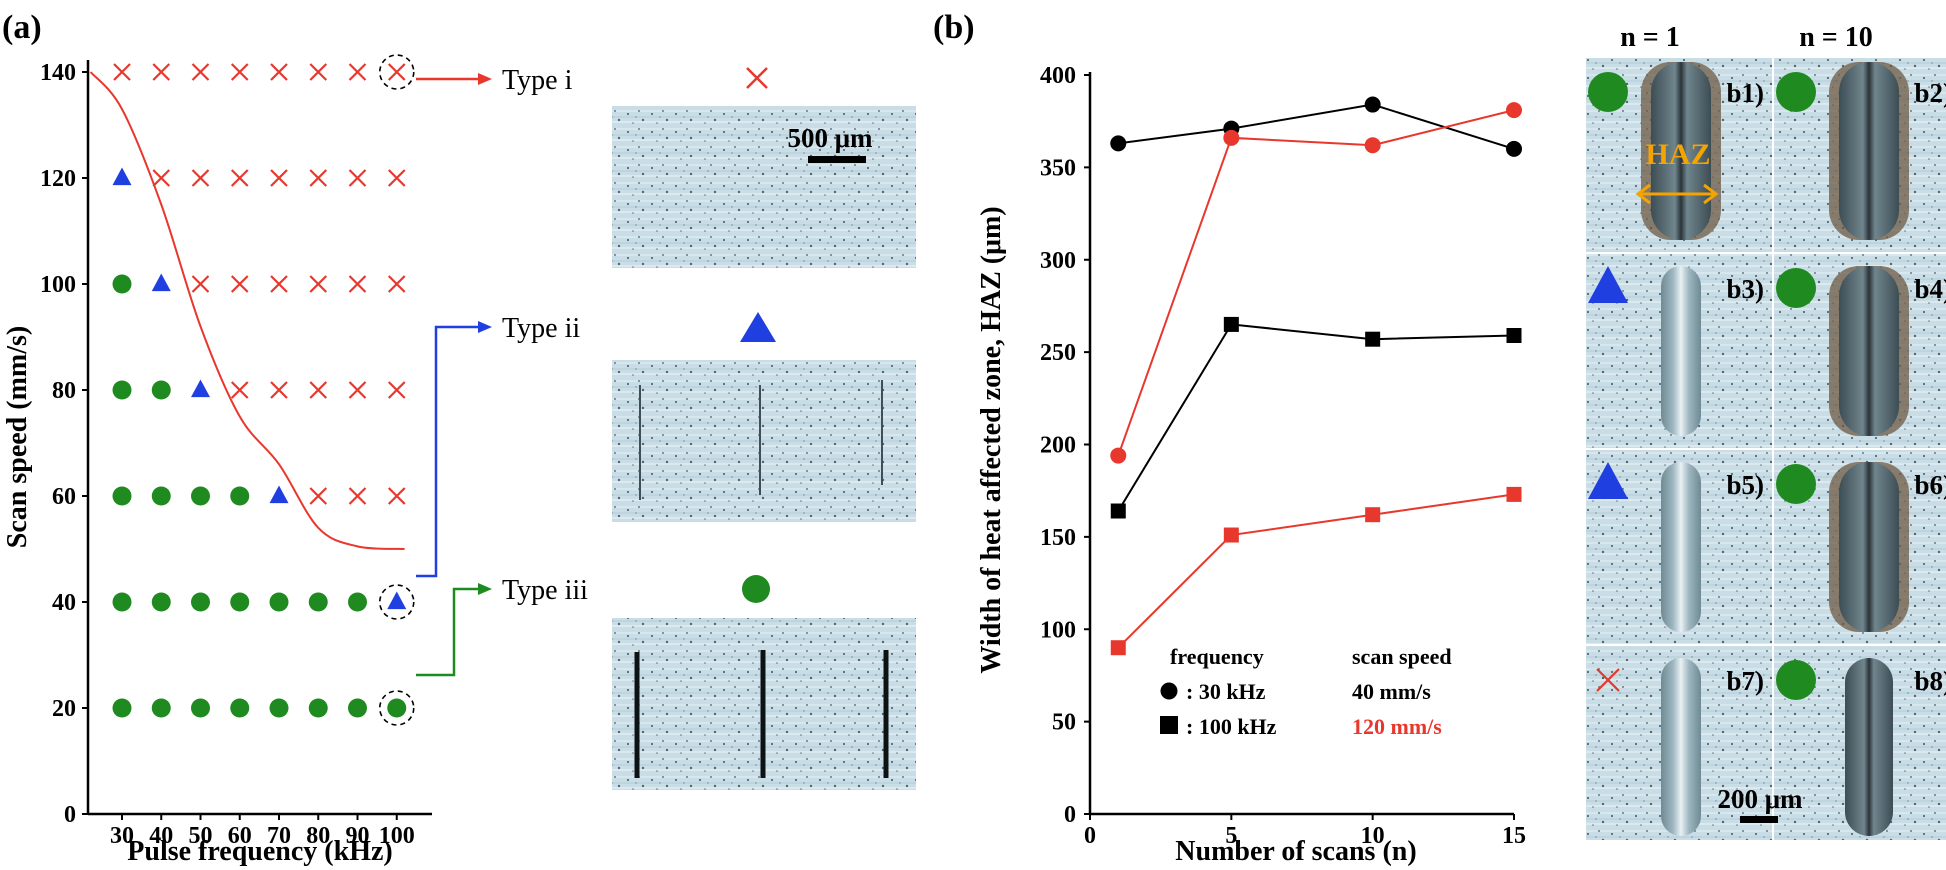  Describe the element at coordinates (1058, 353) in the screenshot. I see `b-y-tick-label: 250` at that location.